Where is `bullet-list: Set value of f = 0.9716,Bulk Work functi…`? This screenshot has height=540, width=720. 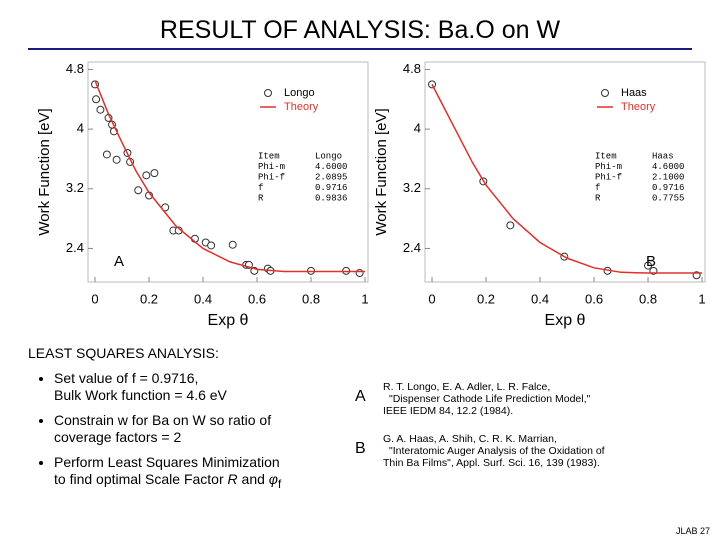
bullet-list: Set value of f = 0.9716,Bulk Work functi… is located at coordinates (195, 435).